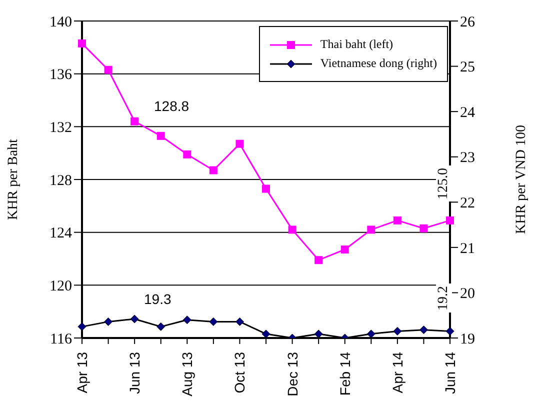 Image resolution: width=540 pixels, height=413 pixels. What do you see at coordinates (158, 299) in the screenshot?
I see `annotation: 19.3` at bounding box center [158, 299].